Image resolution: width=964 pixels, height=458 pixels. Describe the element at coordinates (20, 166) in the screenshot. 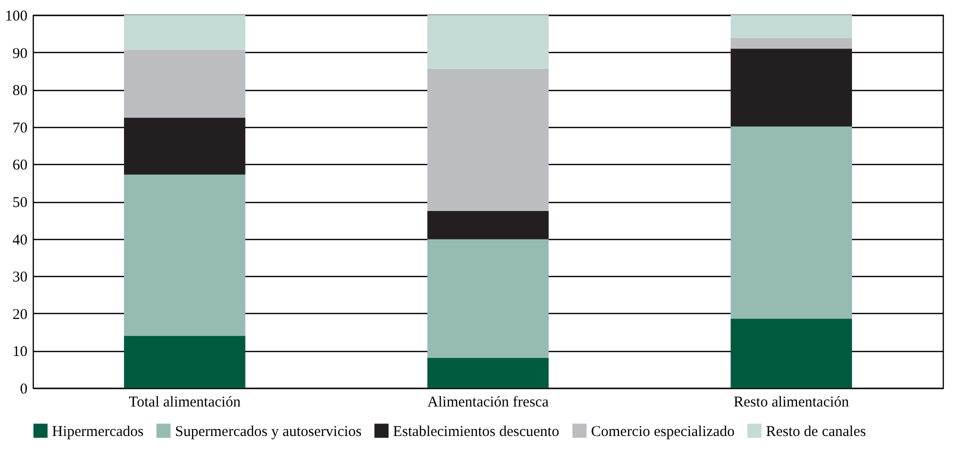

I see `y-tick-label: 60` at that location.